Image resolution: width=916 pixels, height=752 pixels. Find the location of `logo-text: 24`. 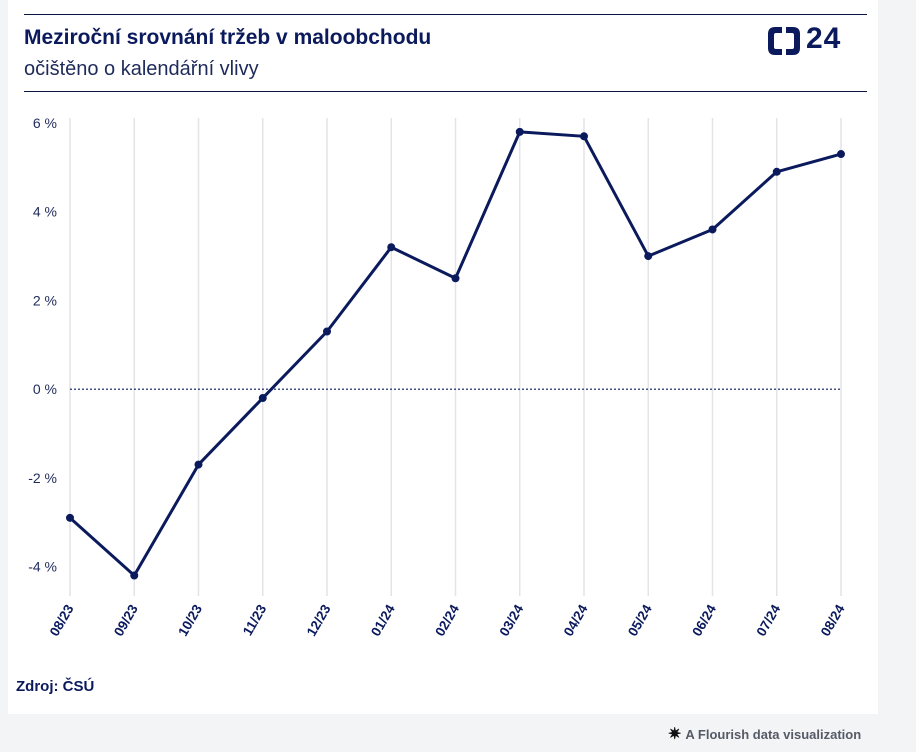

logo-text: 24 is located at coordinates (824, 38).